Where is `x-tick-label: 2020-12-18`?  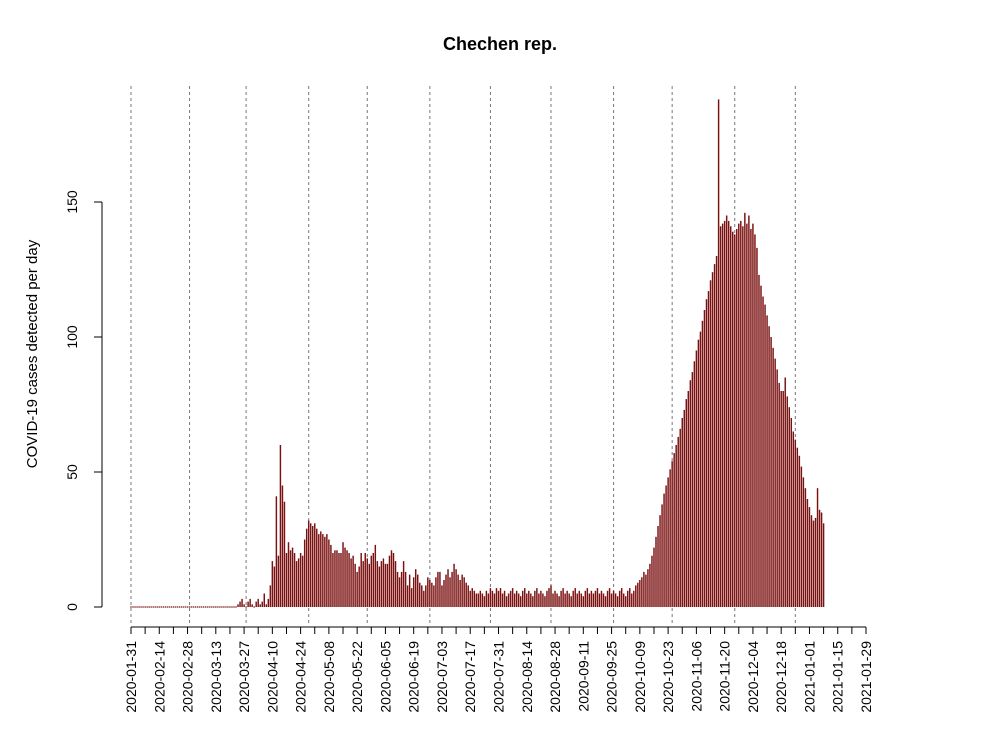 x-tick-label: 2020-12-18 is located at coordinates (781, 677).